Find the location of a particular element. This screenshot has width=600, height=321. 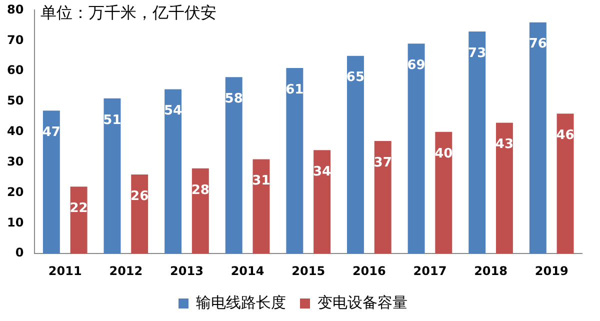

x-tick-label: 2012 is located at coordinates (126, 271).